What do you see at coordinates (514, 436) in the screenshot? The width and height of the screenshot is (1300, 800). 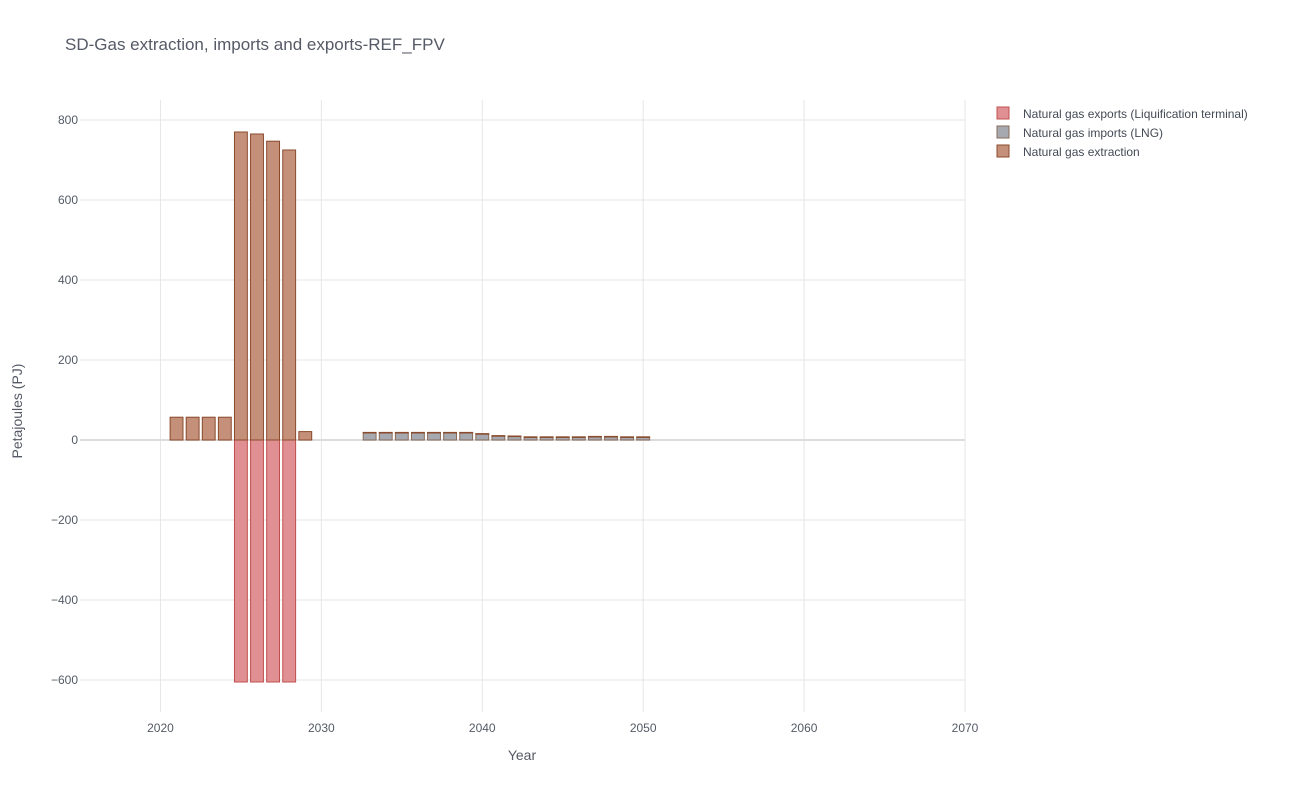 I see `bar-natural-gas-extraction-2042` at bounding box center [514, 436].